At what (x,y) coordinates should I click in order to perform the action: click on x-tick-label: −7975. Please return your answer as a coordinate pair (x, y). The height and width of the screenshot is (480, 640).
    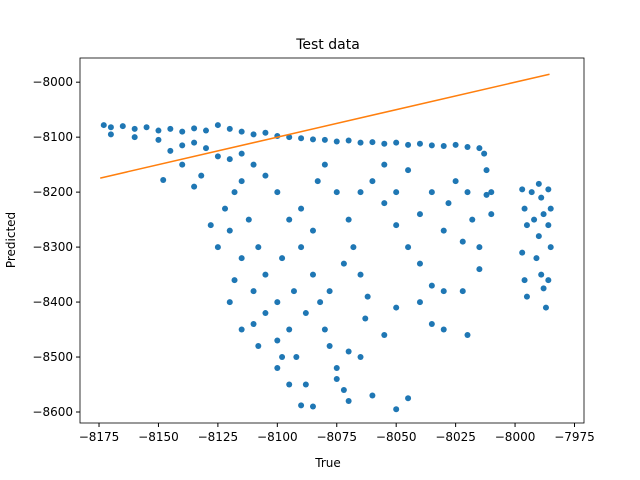
    Looking at the image, I should click on (574, 437).